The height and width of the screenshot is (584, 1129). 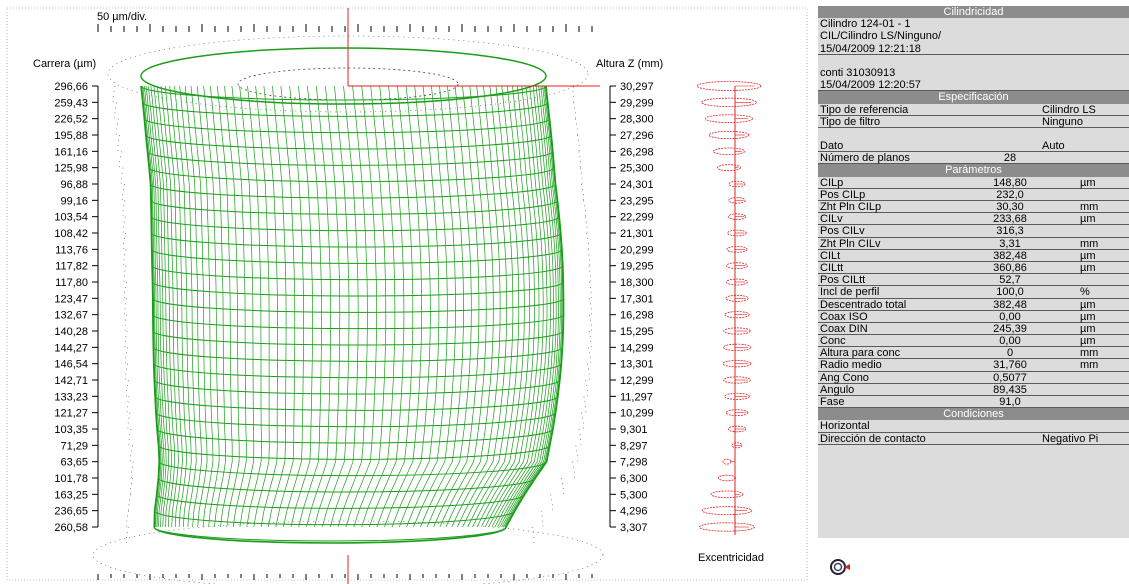 What do you see at coordinates (973, 24) in the screenshot?
I see `panel-row: Cilindro 124-01 - 1` at bounding box center [973, 24].